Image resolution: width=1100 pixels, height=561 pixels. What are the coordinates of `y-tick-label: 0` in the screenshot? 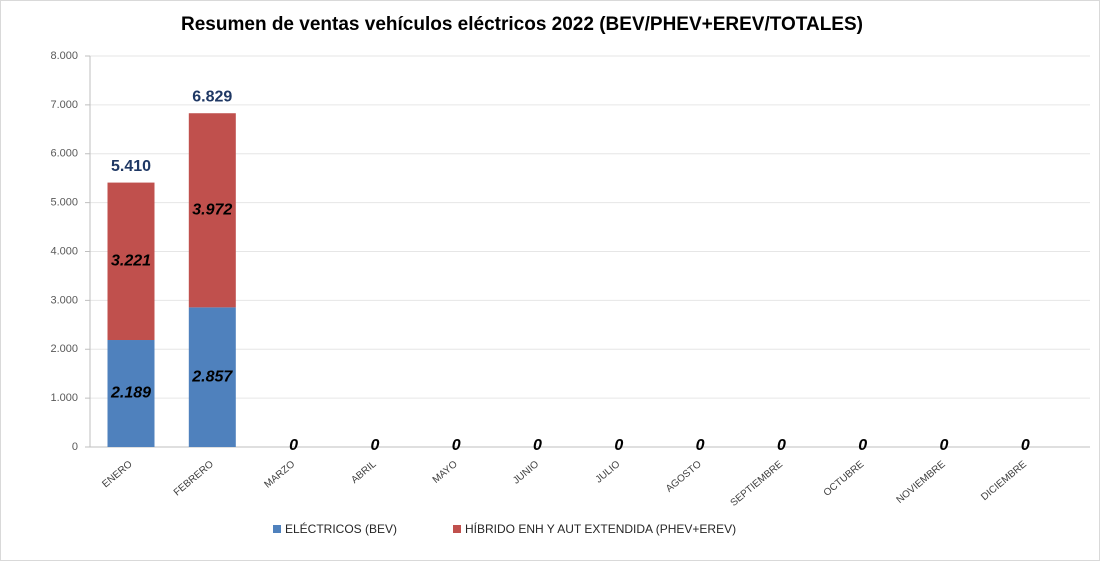 It's located at (75, 447).